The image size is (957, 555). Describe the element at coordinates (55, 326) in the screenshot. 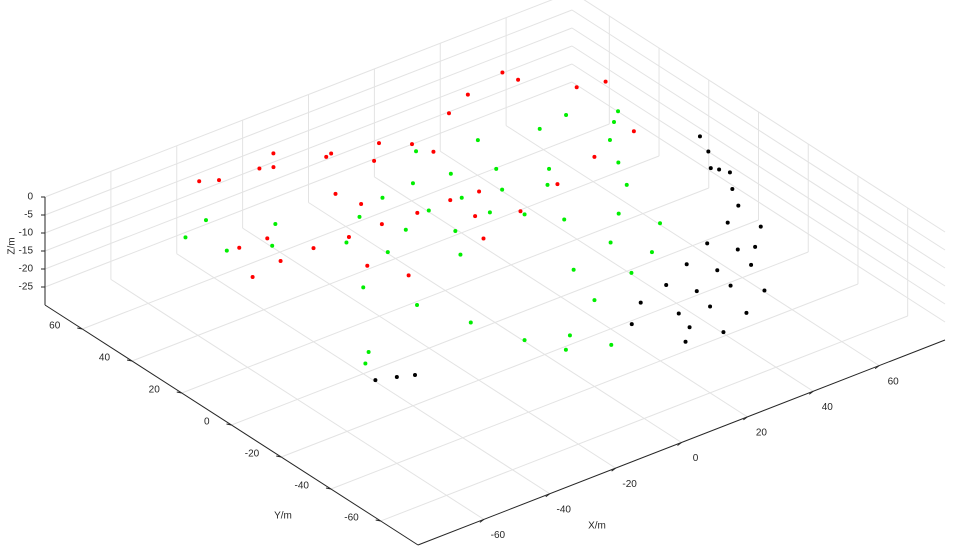

I see `y-tick-label: 60` at that location.